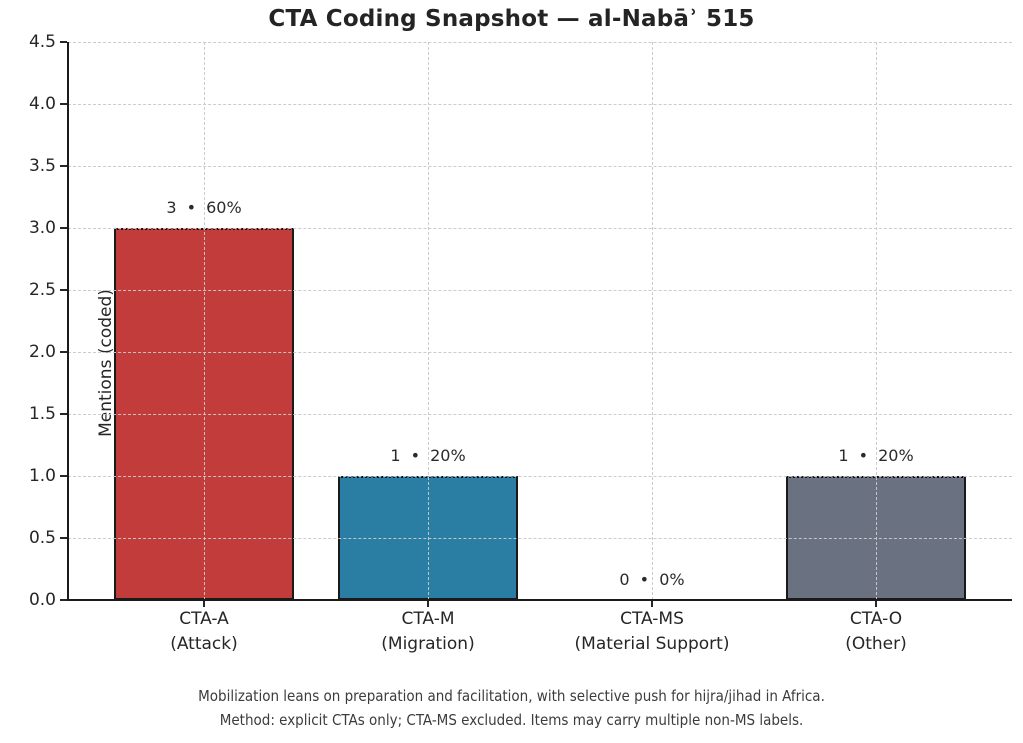 This screenshot has height=743, width=1023. I want to click on bar-cta-a, so click(204, 414).